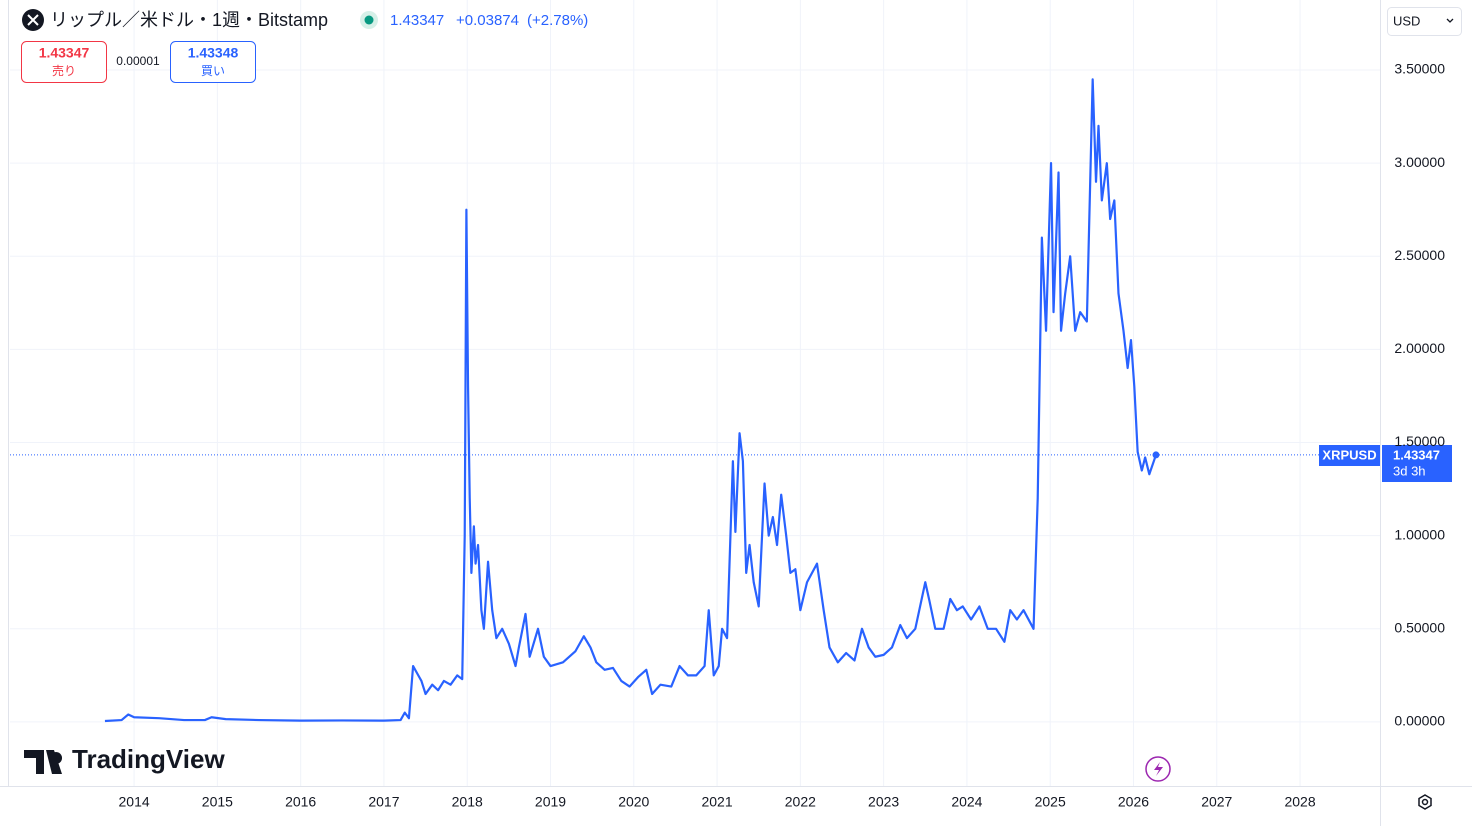  What do you see at coordinates (1416, 454) in the screenshot?
I see `price-tag-text: 1.43347` at bounding box center [1416, 454].